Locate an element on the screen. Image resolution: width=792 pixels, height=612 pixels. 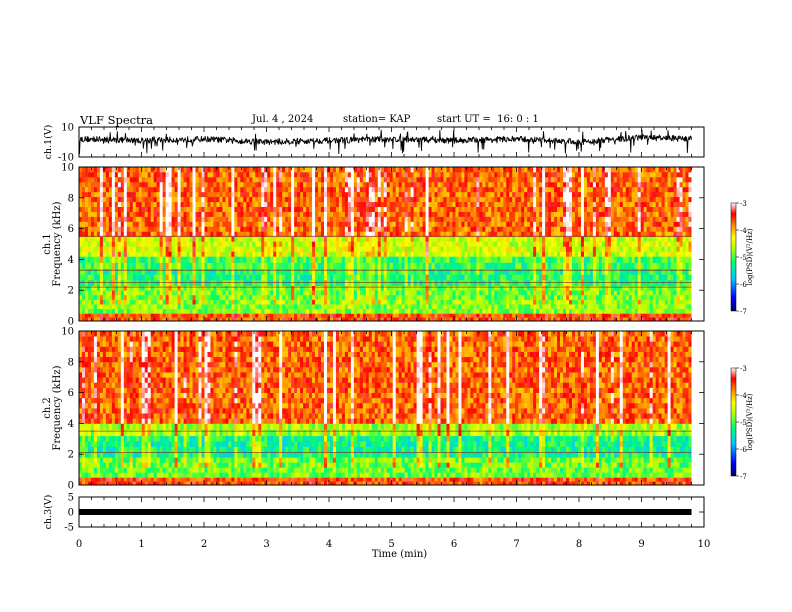
station-label: station= KAP is located at coordinates (377, 119).